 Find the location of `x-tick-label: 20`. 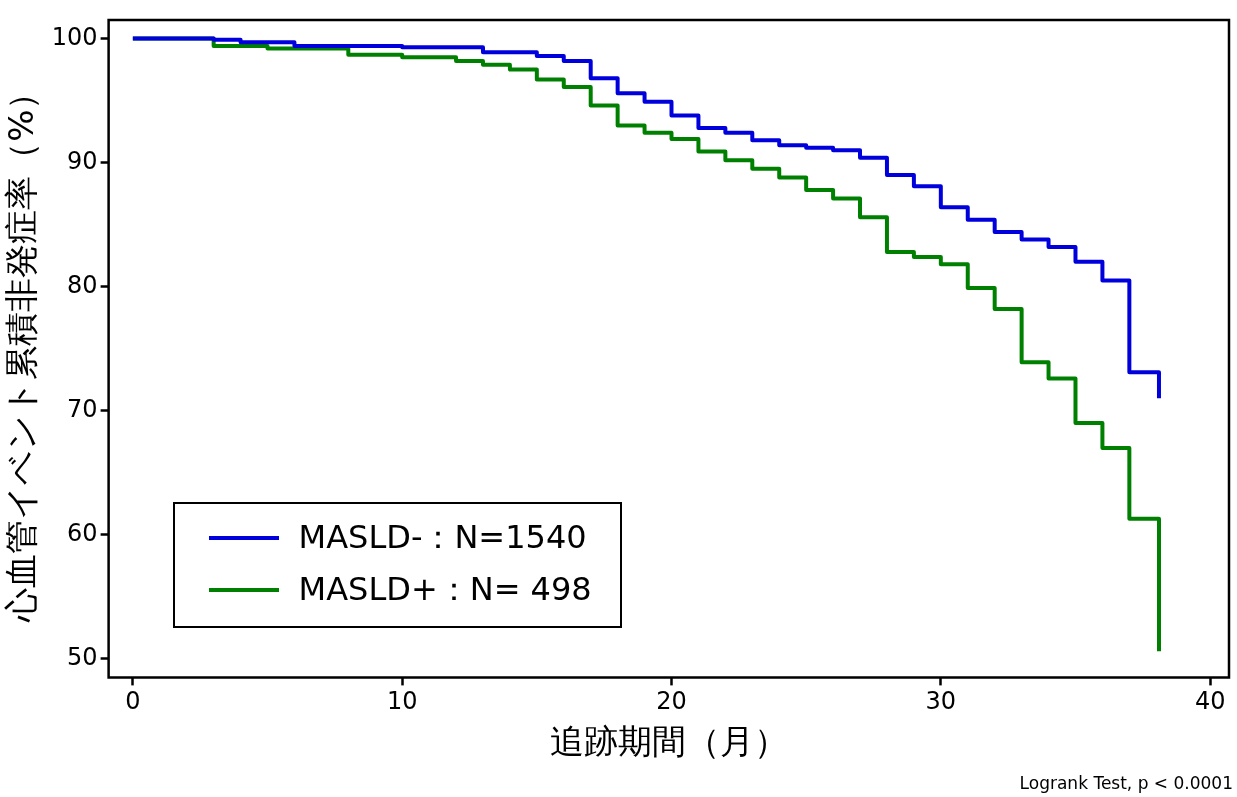

x-tick-label: 20 is located at coordinates (671, 701).